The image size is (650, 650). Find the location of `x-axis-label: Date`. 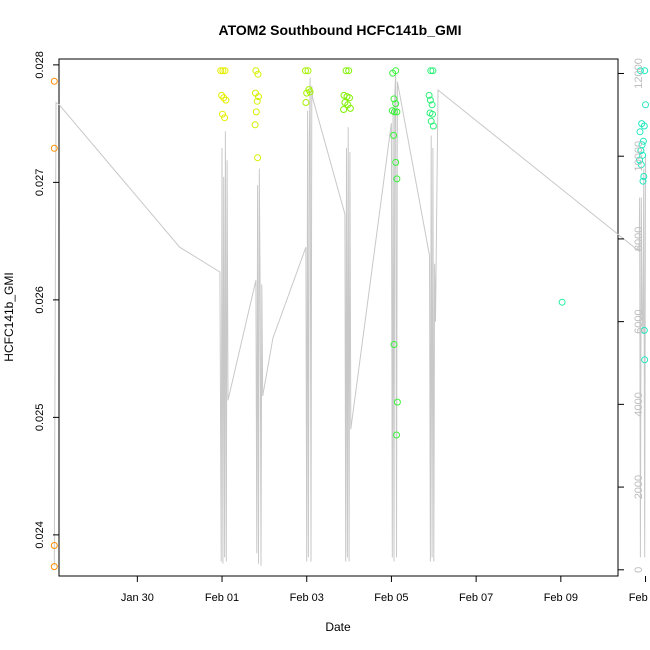

x-axis-label: Date is located at coordinates (338, 627).